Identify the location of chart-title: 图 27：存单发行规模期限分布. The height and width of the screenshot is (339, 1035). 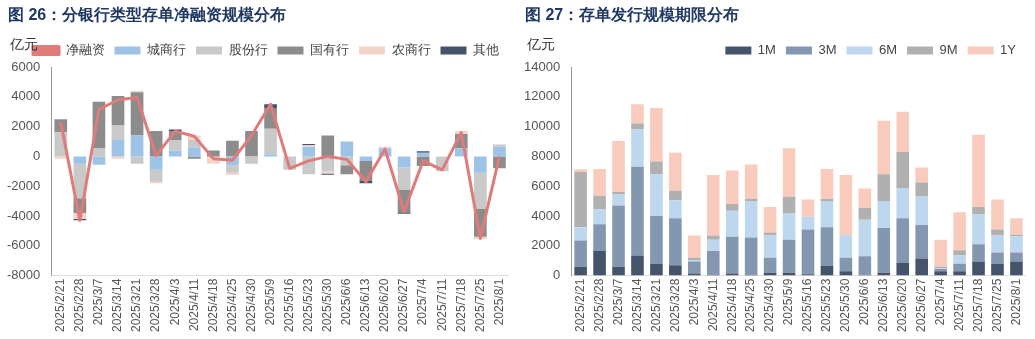
(632, 15).